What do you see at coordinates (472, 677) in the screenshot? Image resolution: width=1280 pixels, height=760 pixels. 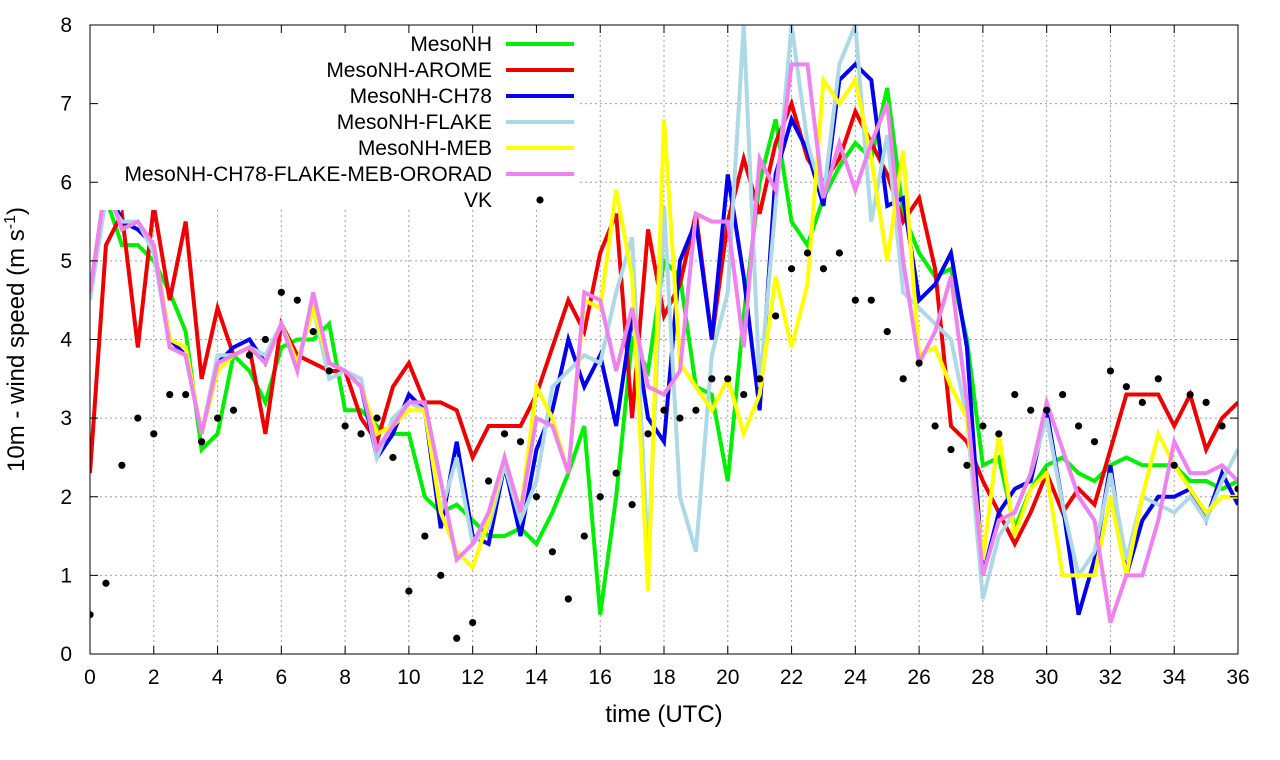 I see `x-tick-label: 12` at bounding box center [472, 677].